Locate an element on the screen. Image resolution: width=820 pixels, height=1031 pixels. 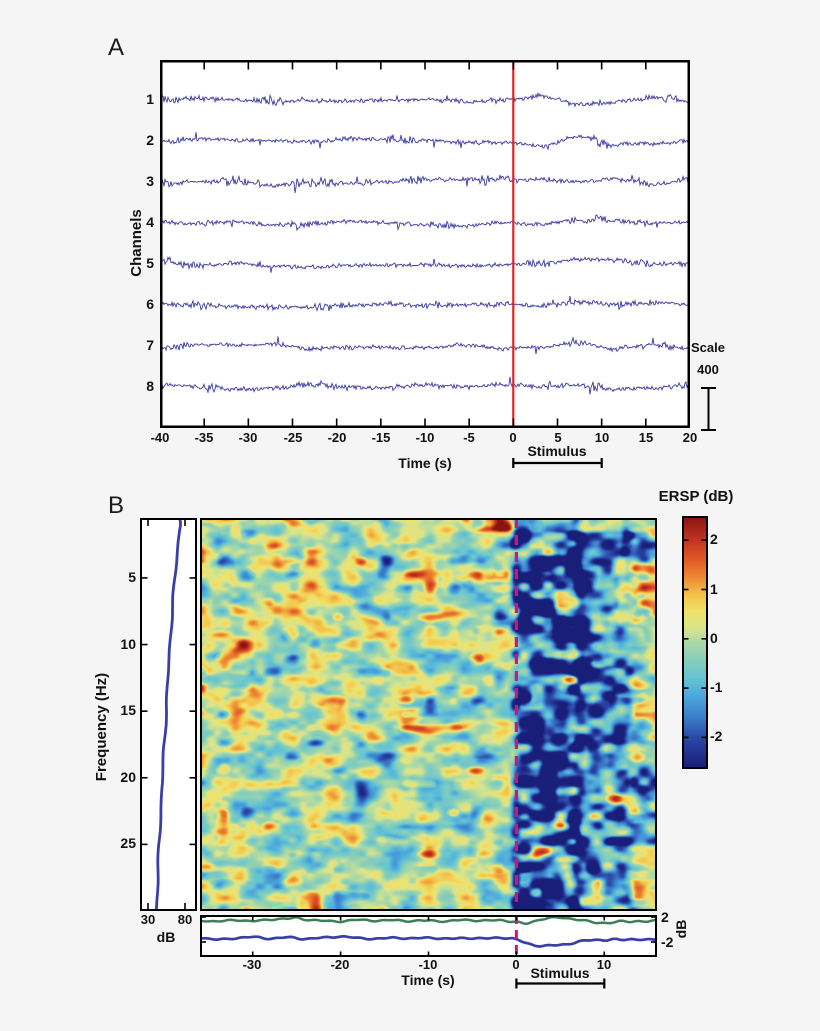
panel-a-xtick: -30 is located at coordinates (248, 437).